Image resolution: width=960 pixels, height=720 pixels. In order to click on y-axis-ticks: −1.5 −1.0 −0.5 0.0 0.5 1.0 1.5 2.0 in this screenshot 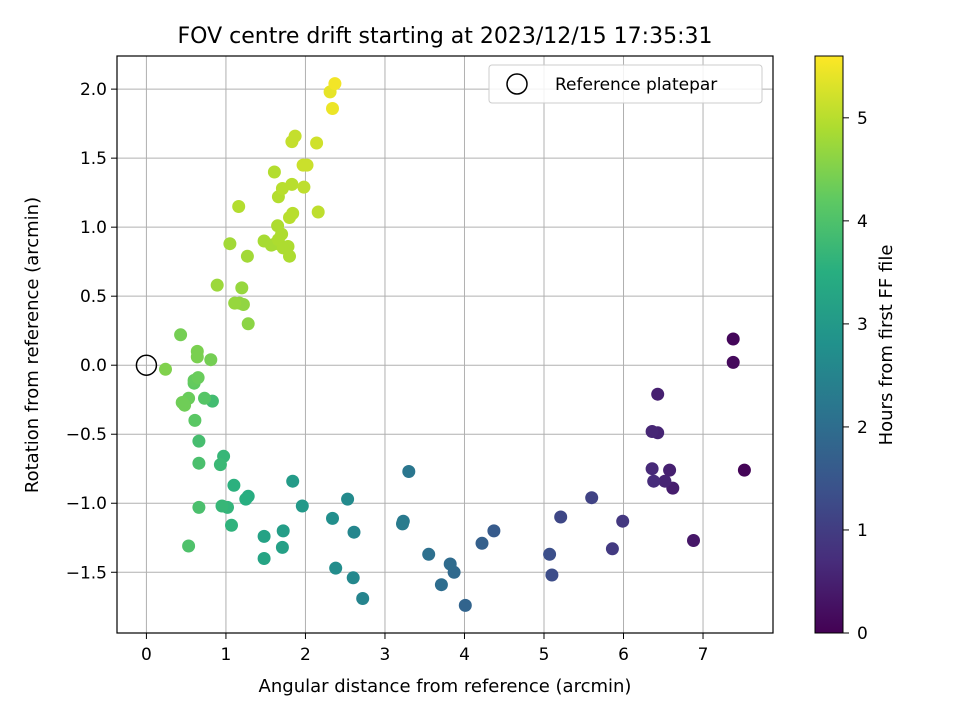, I will do `click(91, 331)`.